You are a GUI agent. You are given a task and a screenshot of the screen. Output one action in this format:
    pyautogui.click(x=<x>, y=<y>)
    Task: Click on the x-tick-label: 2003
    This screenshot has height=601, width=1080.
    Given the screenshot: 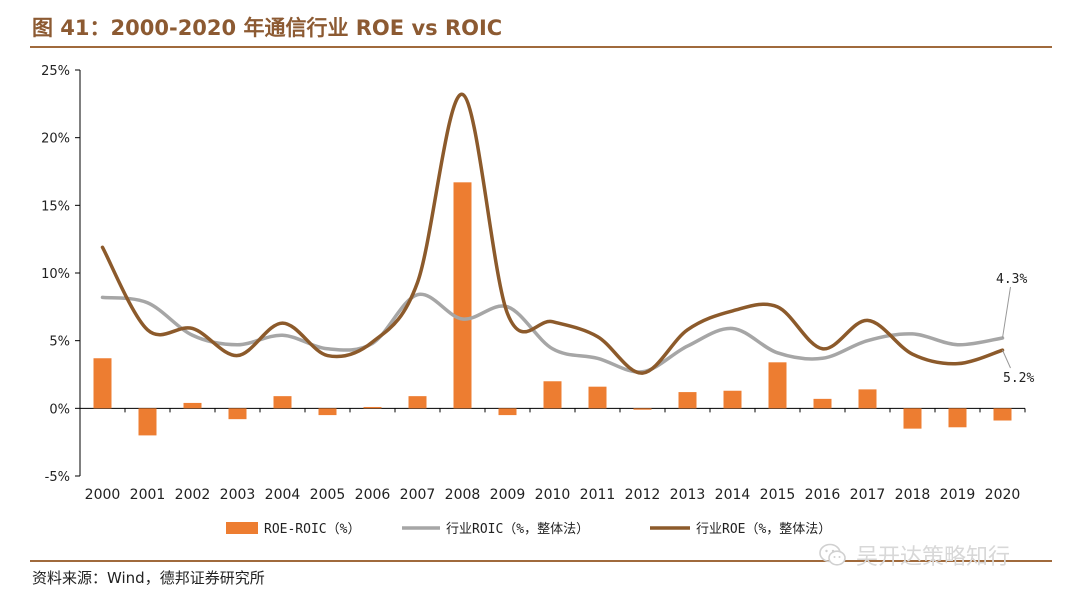 What is the action you would take?
    pyautogui.click(x=238, y=495)
    